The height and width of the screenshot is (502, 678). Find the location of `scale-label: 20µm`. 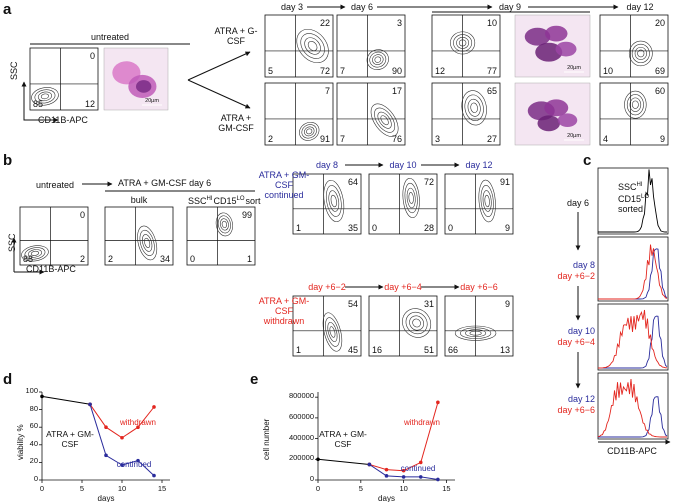

scale-label: 20µm is located at coordinates (574, 136).